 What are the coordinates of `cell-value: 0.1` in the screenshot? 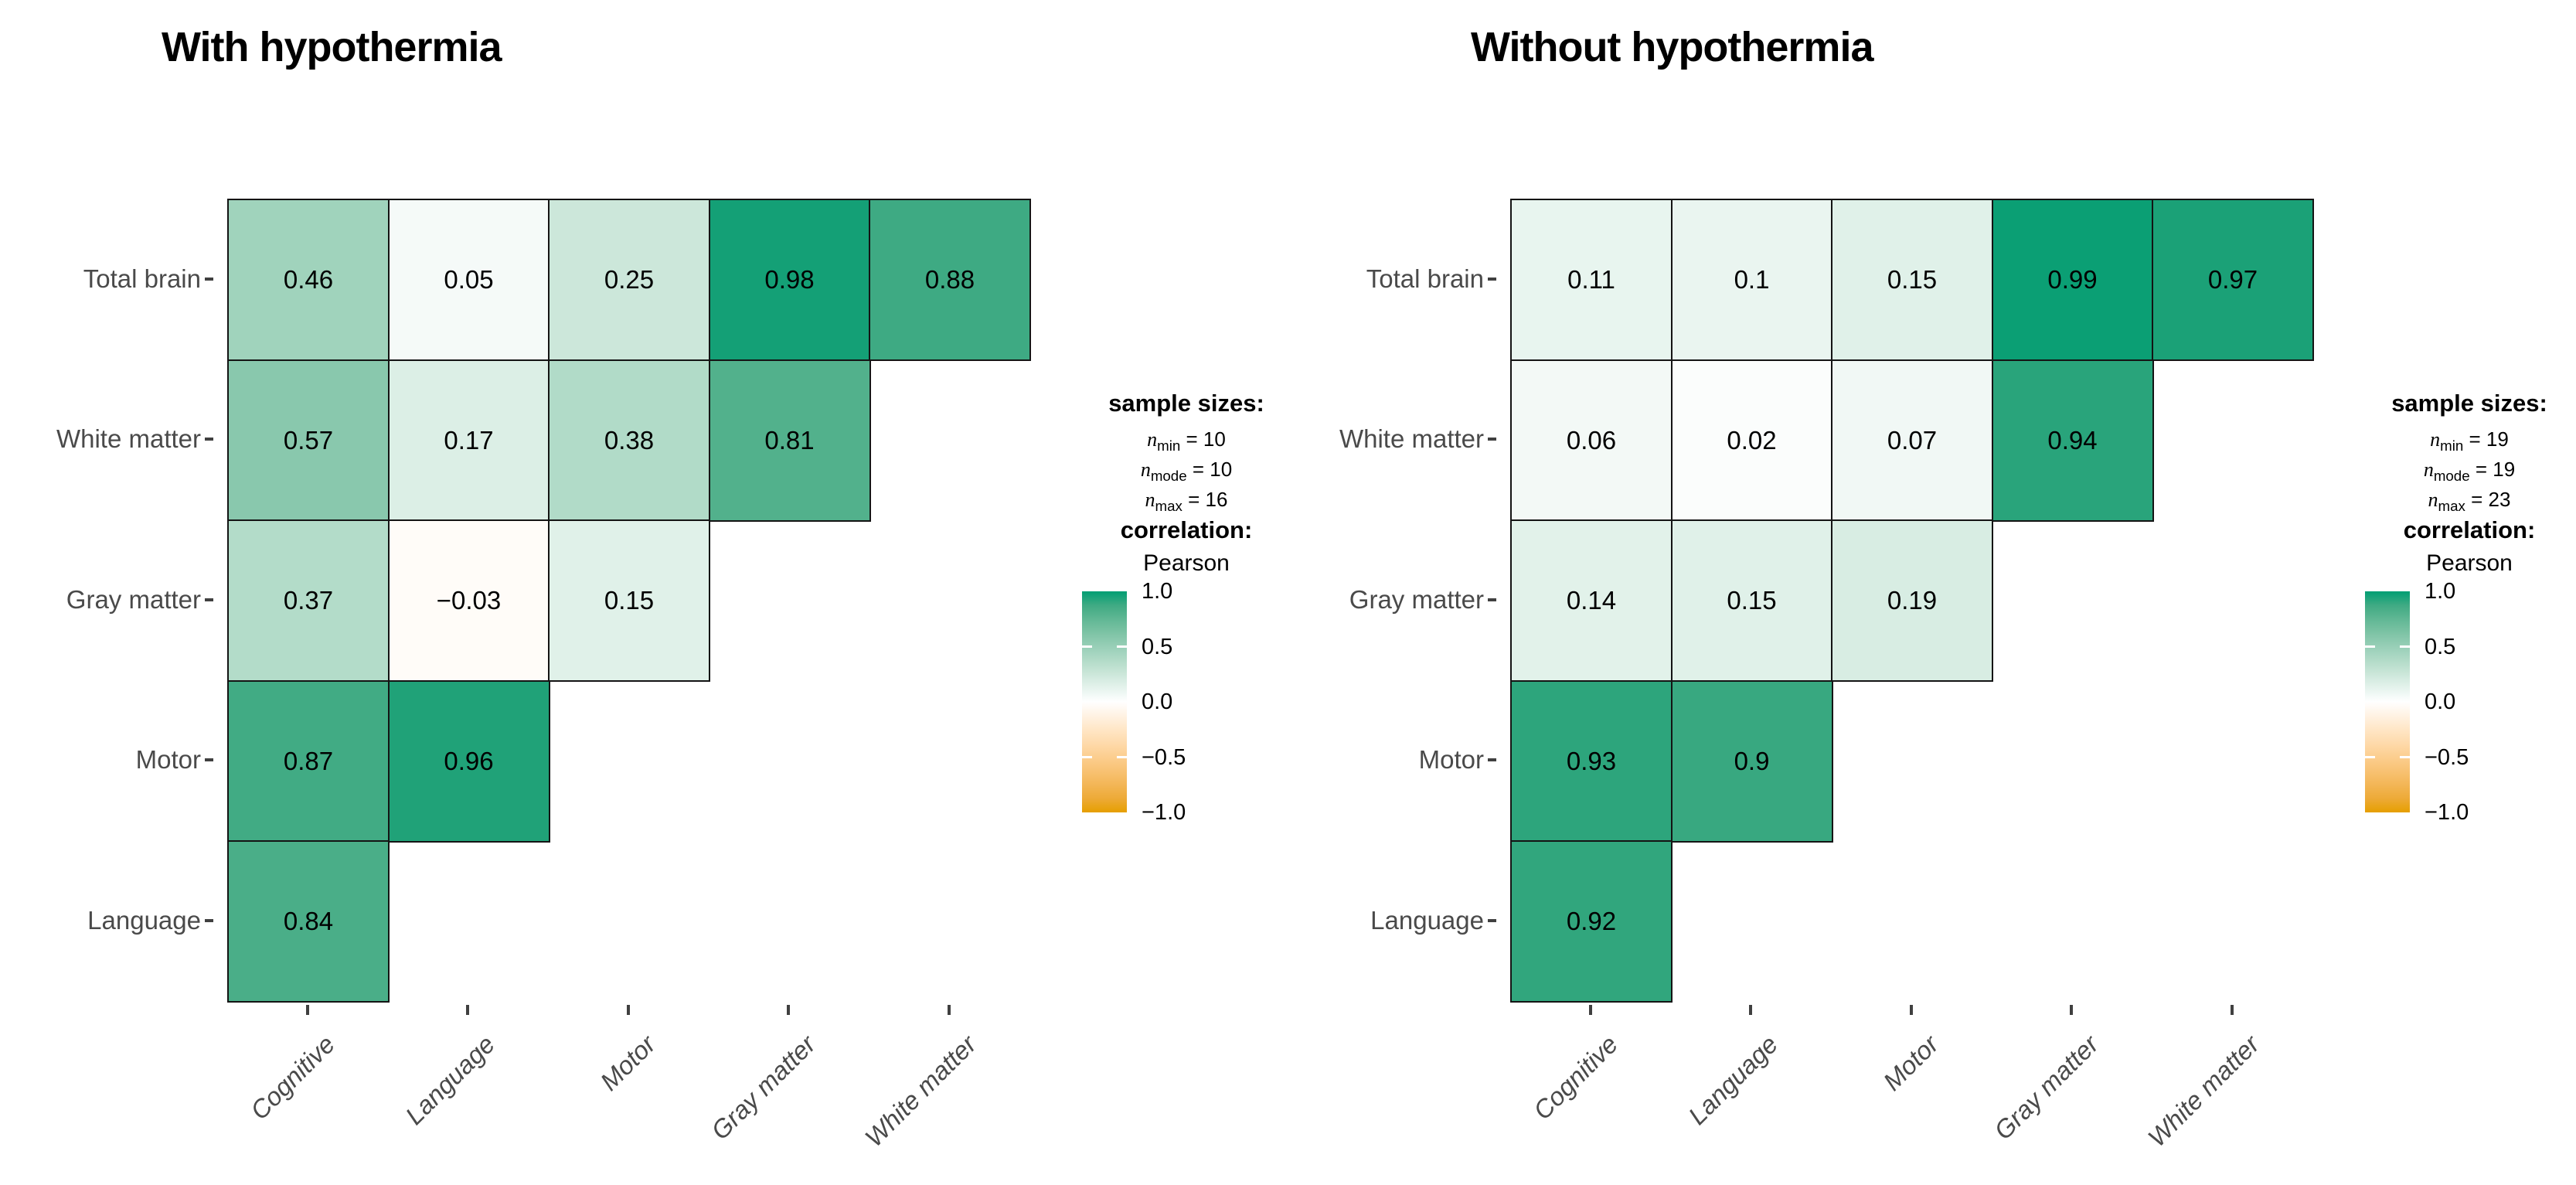 It's located at (1752, 279).